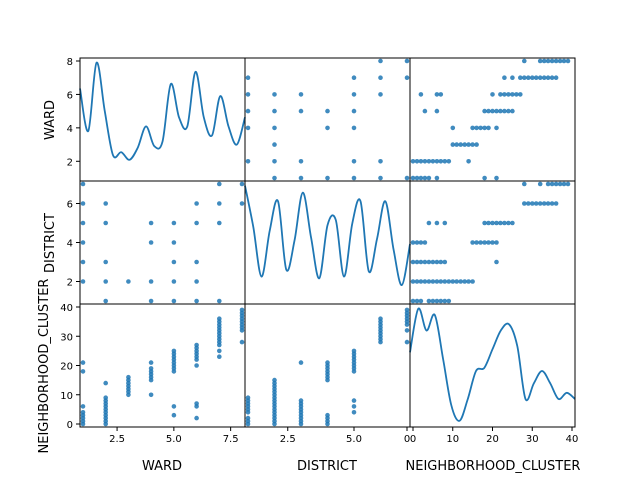 Image resolution: width=640 pixels, height=480 pixels. What do you see at coordinates (70, 129) in the screenshot?
I see `y-tick-label: 4` at bounding box center [70, 129].